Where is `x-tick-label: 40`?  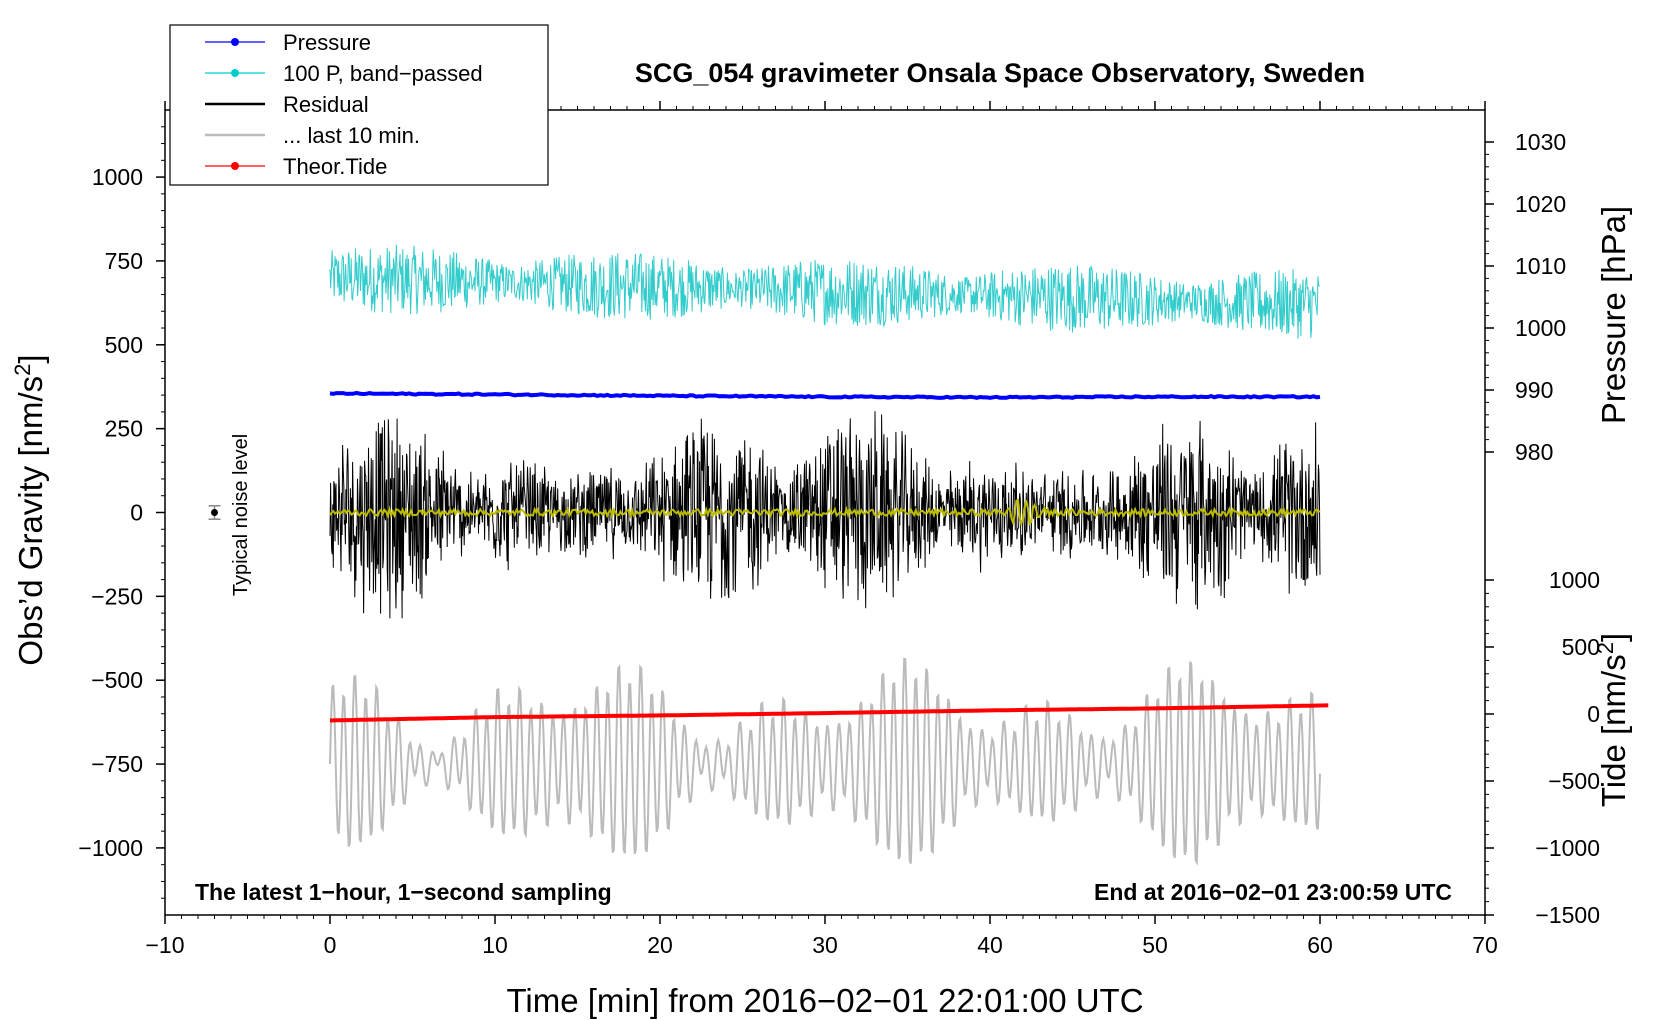
x-tick-label: 40 is located at coordinates (990, 945).